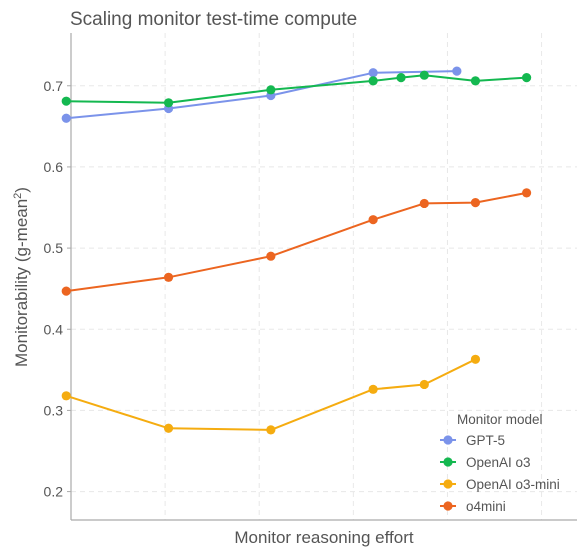 The width and height of the screenshot is (586, 556). Describe the element at coordinates (54, 492) in the screenshot. I see `y-tick-label: 0.2` at that location.